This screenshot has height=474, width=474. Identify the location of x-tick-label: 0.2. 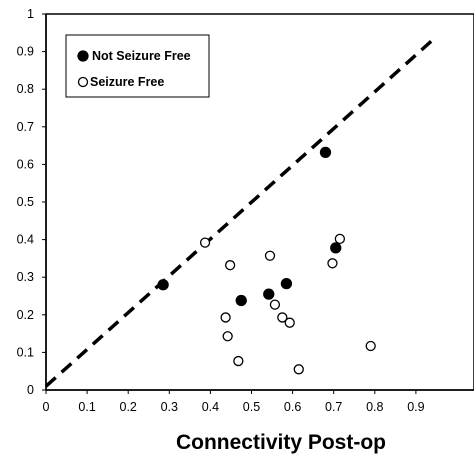
(128, 407).